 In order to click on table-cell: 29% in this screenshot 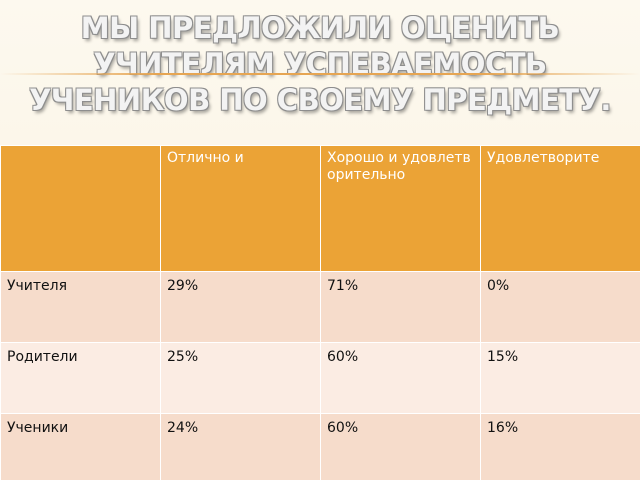, I will do `click(240, 307)`.